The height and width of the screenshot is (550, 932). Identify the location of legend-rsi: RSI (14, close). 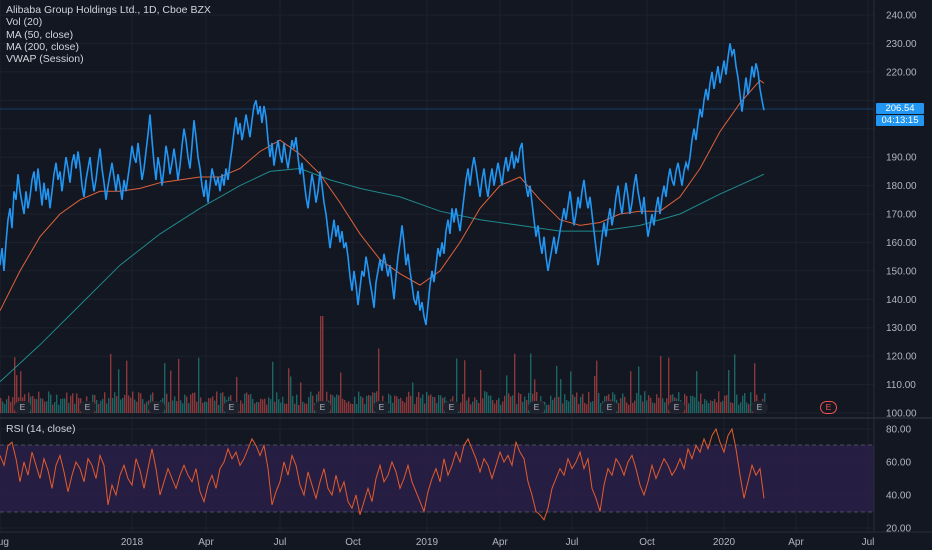
(41, 429).